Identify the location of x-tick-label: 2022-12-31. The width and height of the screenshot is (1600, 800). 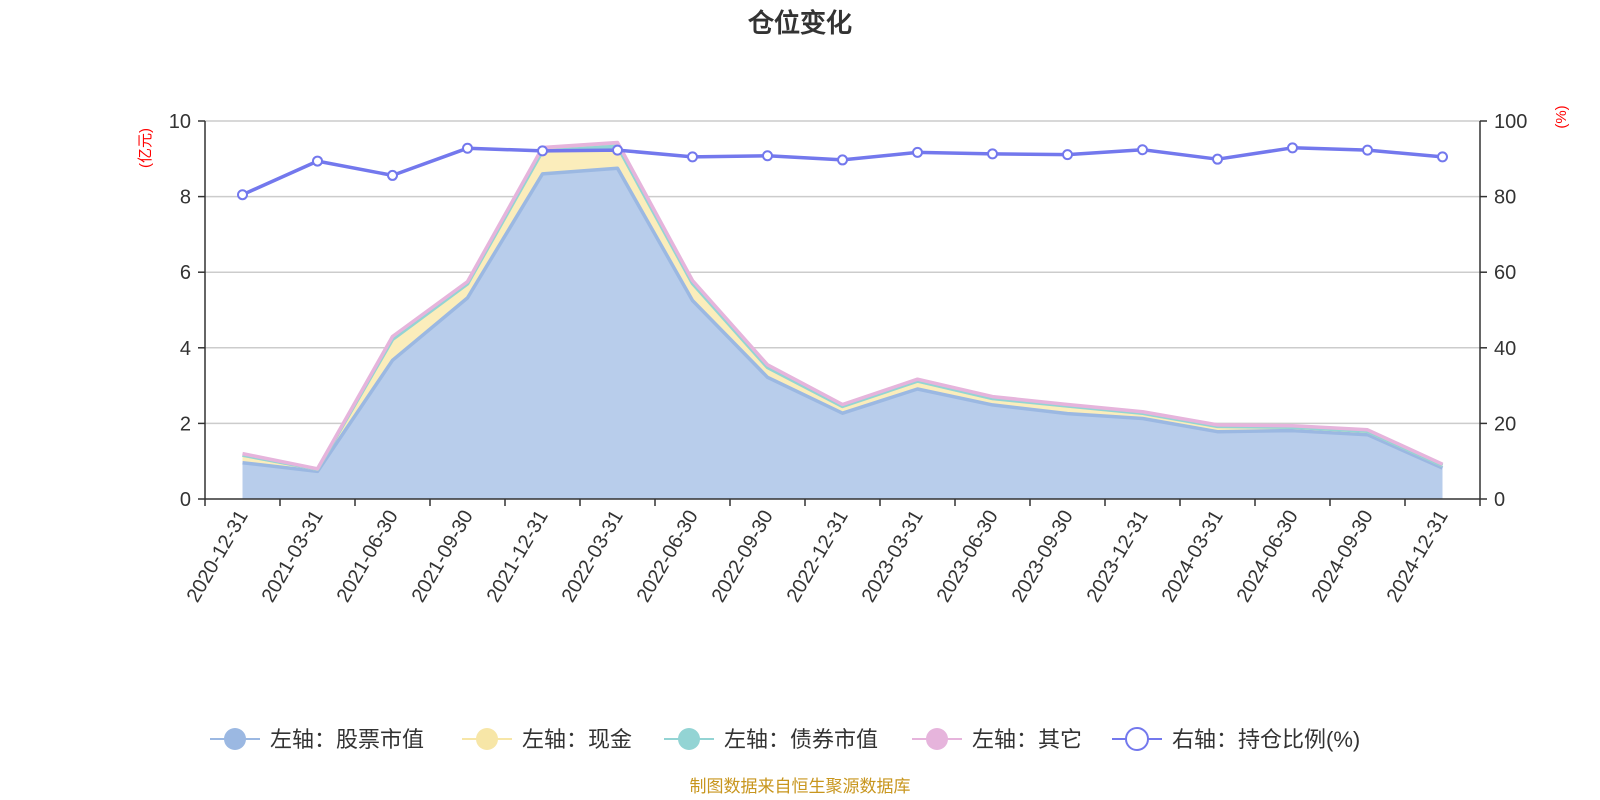
(818, 557).